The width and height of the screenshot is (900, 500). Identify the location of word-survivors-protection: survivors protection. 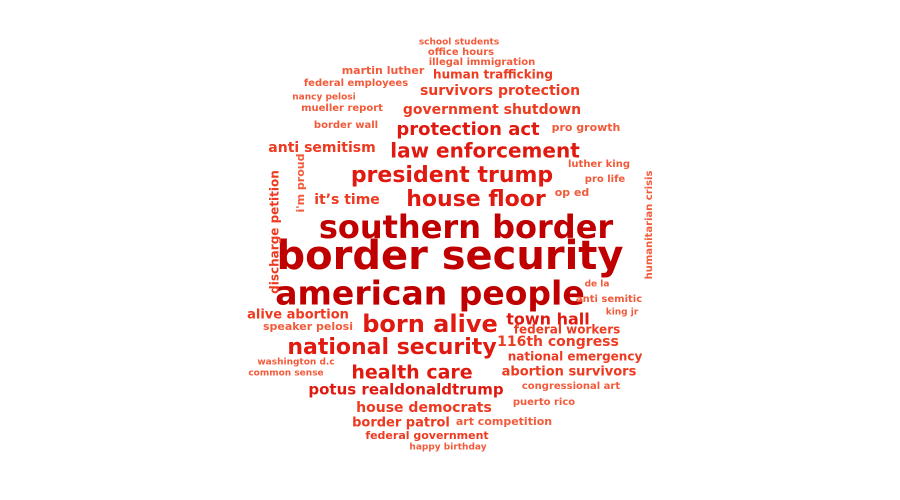
(500, 91).